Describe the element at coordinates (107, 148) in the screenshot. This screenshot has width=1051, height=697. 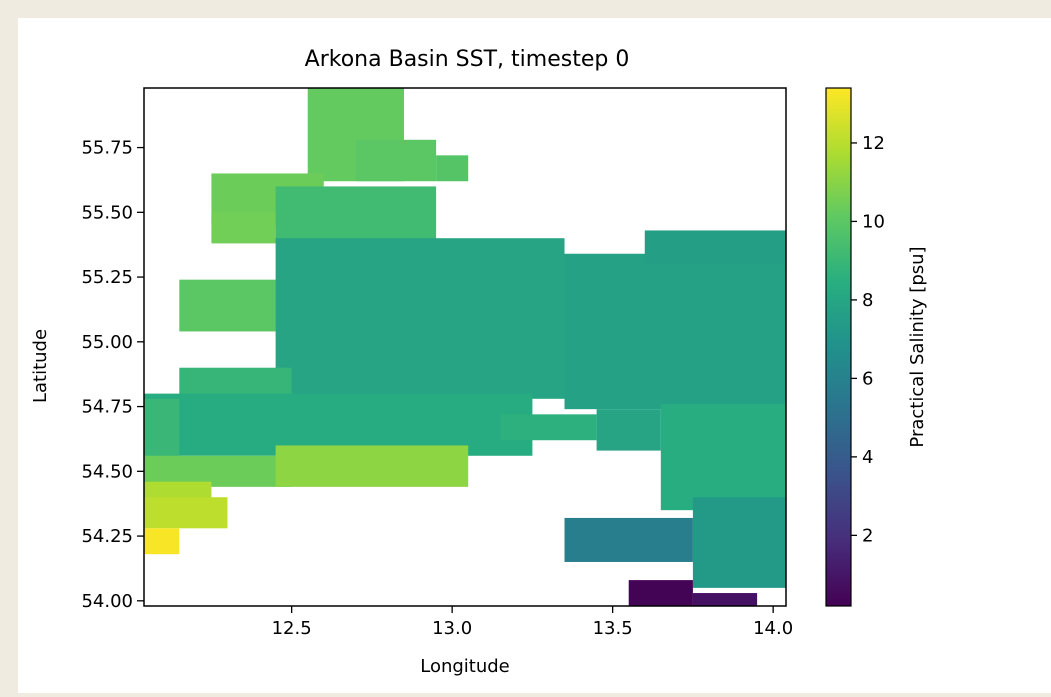
I see `y-tick-label: 55.75` at that location.